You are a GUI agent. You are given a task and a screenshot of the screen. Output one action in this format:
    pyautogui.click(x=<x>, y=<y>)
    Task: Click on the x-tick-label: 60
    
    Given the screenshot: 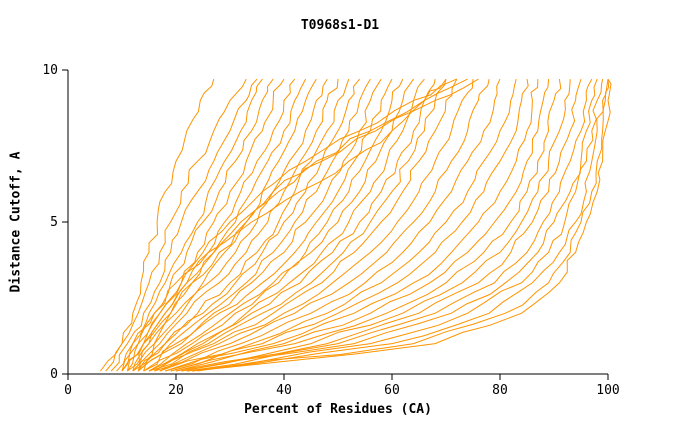 What is the action you would take?
    pyautogui.click(x=392, y=390)
    